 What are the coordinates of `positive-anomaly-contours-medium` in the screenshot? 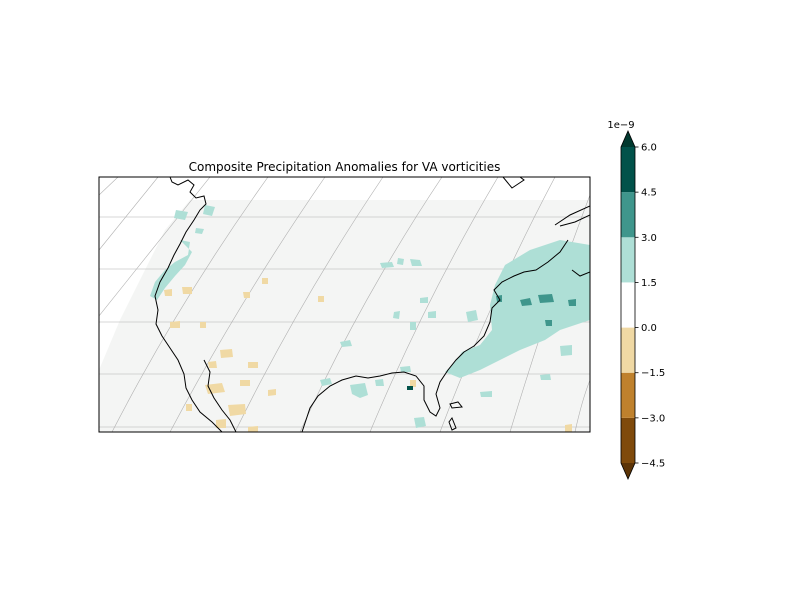 It's located at (536, 310).